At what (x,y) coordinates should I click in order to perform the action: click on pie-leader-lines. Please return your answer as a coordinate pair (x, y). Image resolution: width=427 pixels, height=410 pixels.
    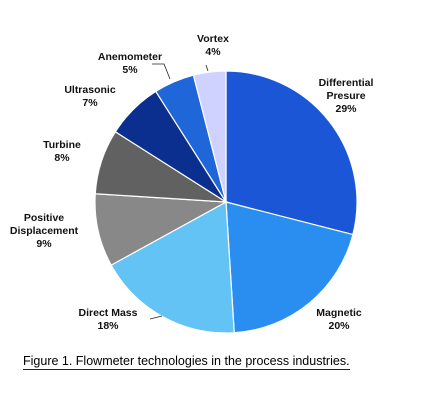
    Looking at the image, I should click on (179, 191).